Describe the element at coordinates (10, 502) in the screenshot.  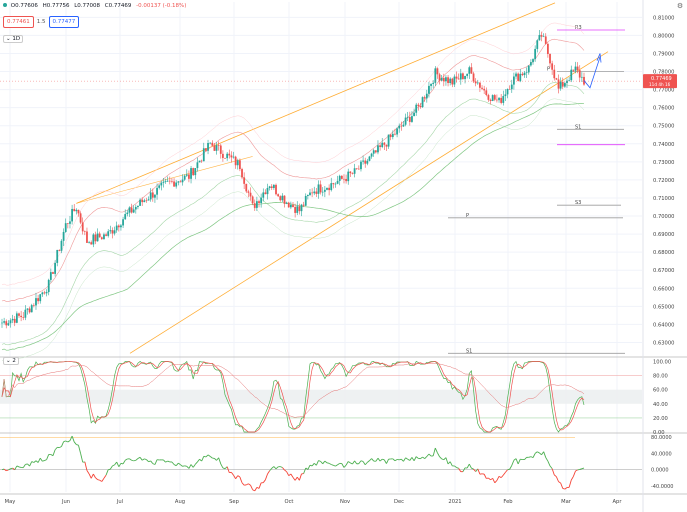
I see `time-tick-label: May` at that location.